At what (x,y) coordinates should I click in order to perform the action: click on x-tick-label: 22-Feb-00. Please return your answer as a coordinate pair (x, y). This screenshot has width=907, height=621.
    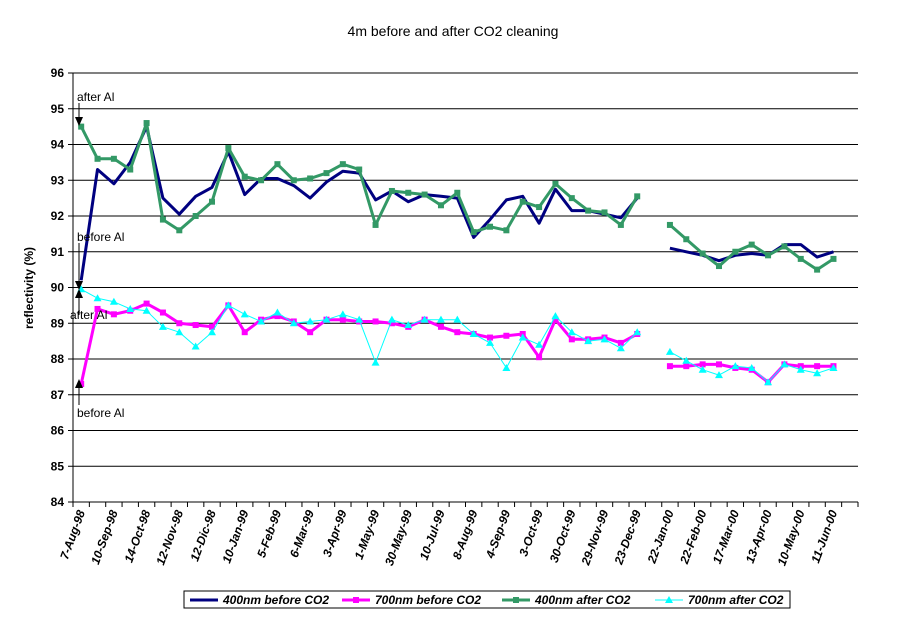
    Looking at the image, I should click on (693, 537).